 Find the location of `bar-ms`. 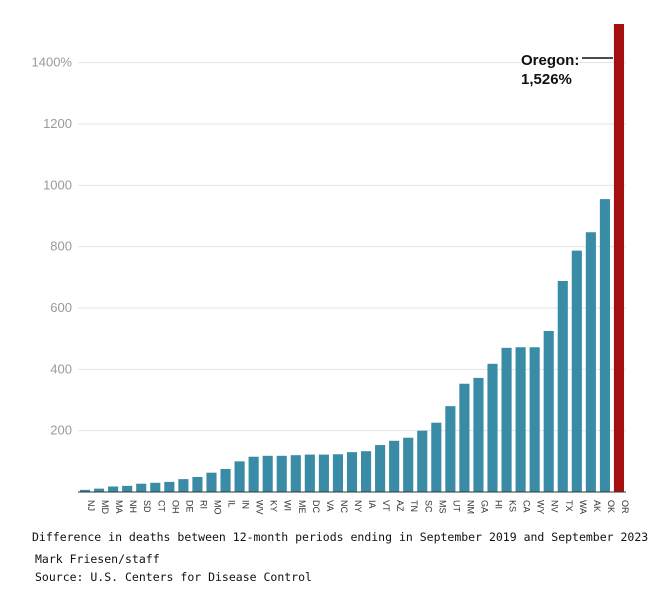

bar-ms is located at coordinates (436, 457).